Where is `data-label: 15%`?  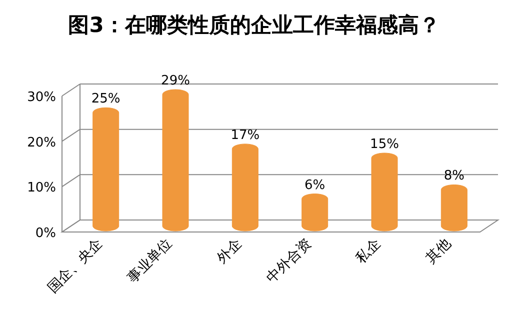 data-label: 15% is located at coordinates (384, 144).